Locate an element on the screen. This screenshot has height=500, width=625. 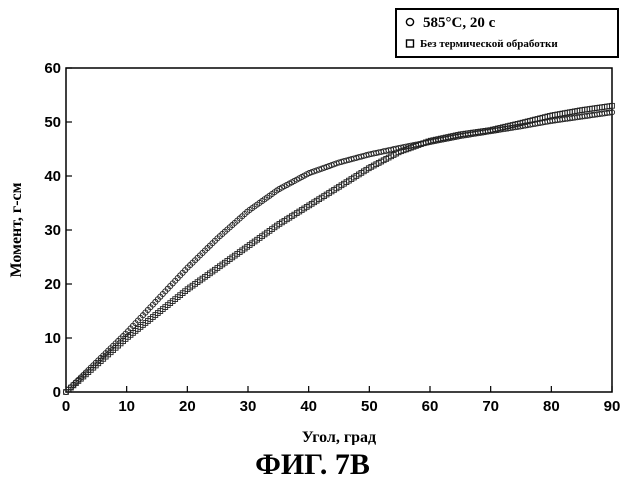
x-tick-label: 90 is located at coordinates (612, 406).